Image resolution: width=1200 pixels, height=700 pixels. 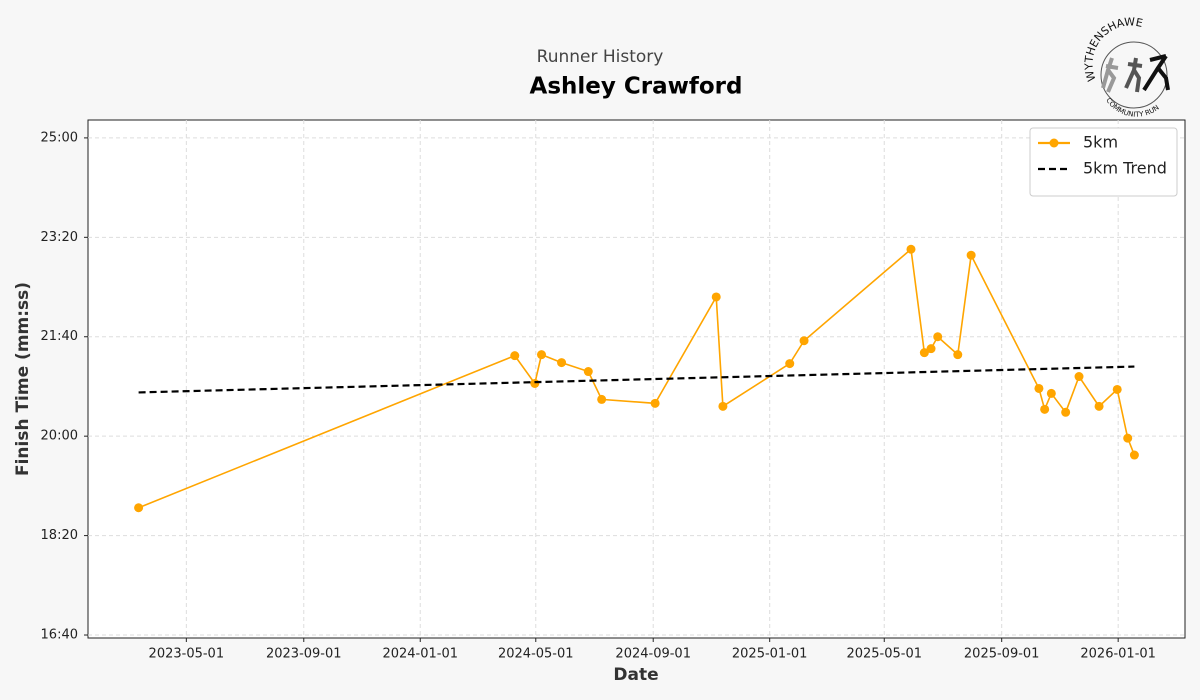 I want to click on legend: 5km 5km Trend, so click(x=1103, y=162).